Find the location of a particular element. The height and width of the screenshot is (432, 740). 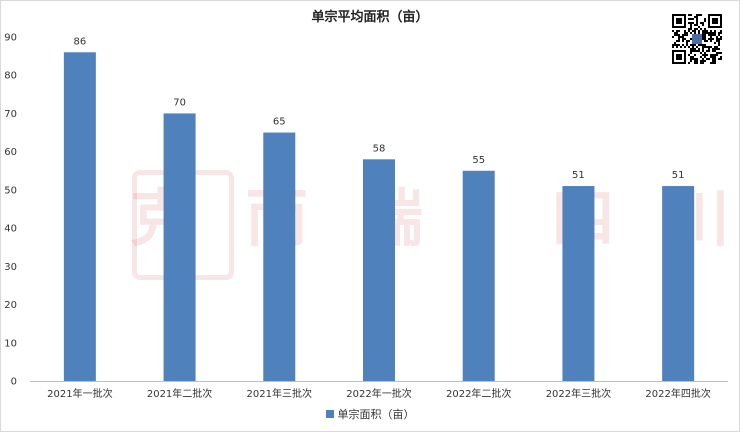

data-label: 55 is located at coordinates (478, 160).